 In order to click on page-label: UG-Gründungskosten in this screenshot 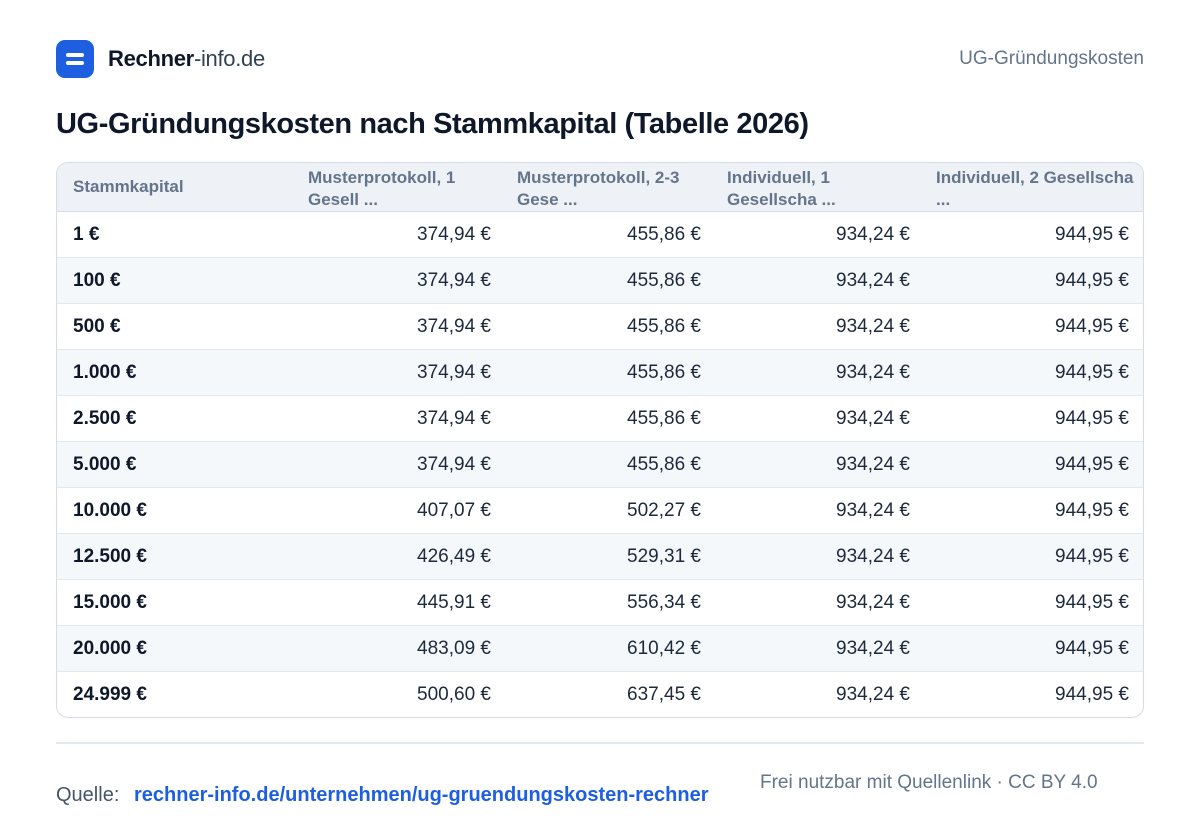, I will do `click(1051, 58)`.